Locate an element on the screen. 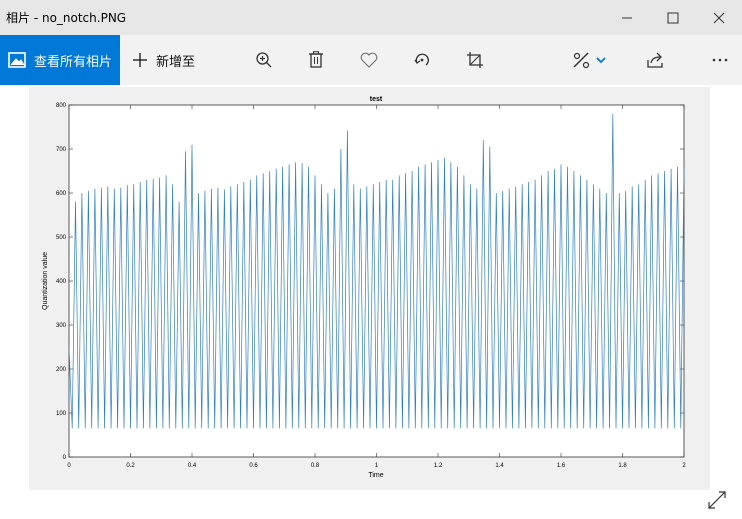 Image resolution: width=742 pixels, height=519 pixels. x-tick-label: 0.2 is located at coordinates (130, 466).